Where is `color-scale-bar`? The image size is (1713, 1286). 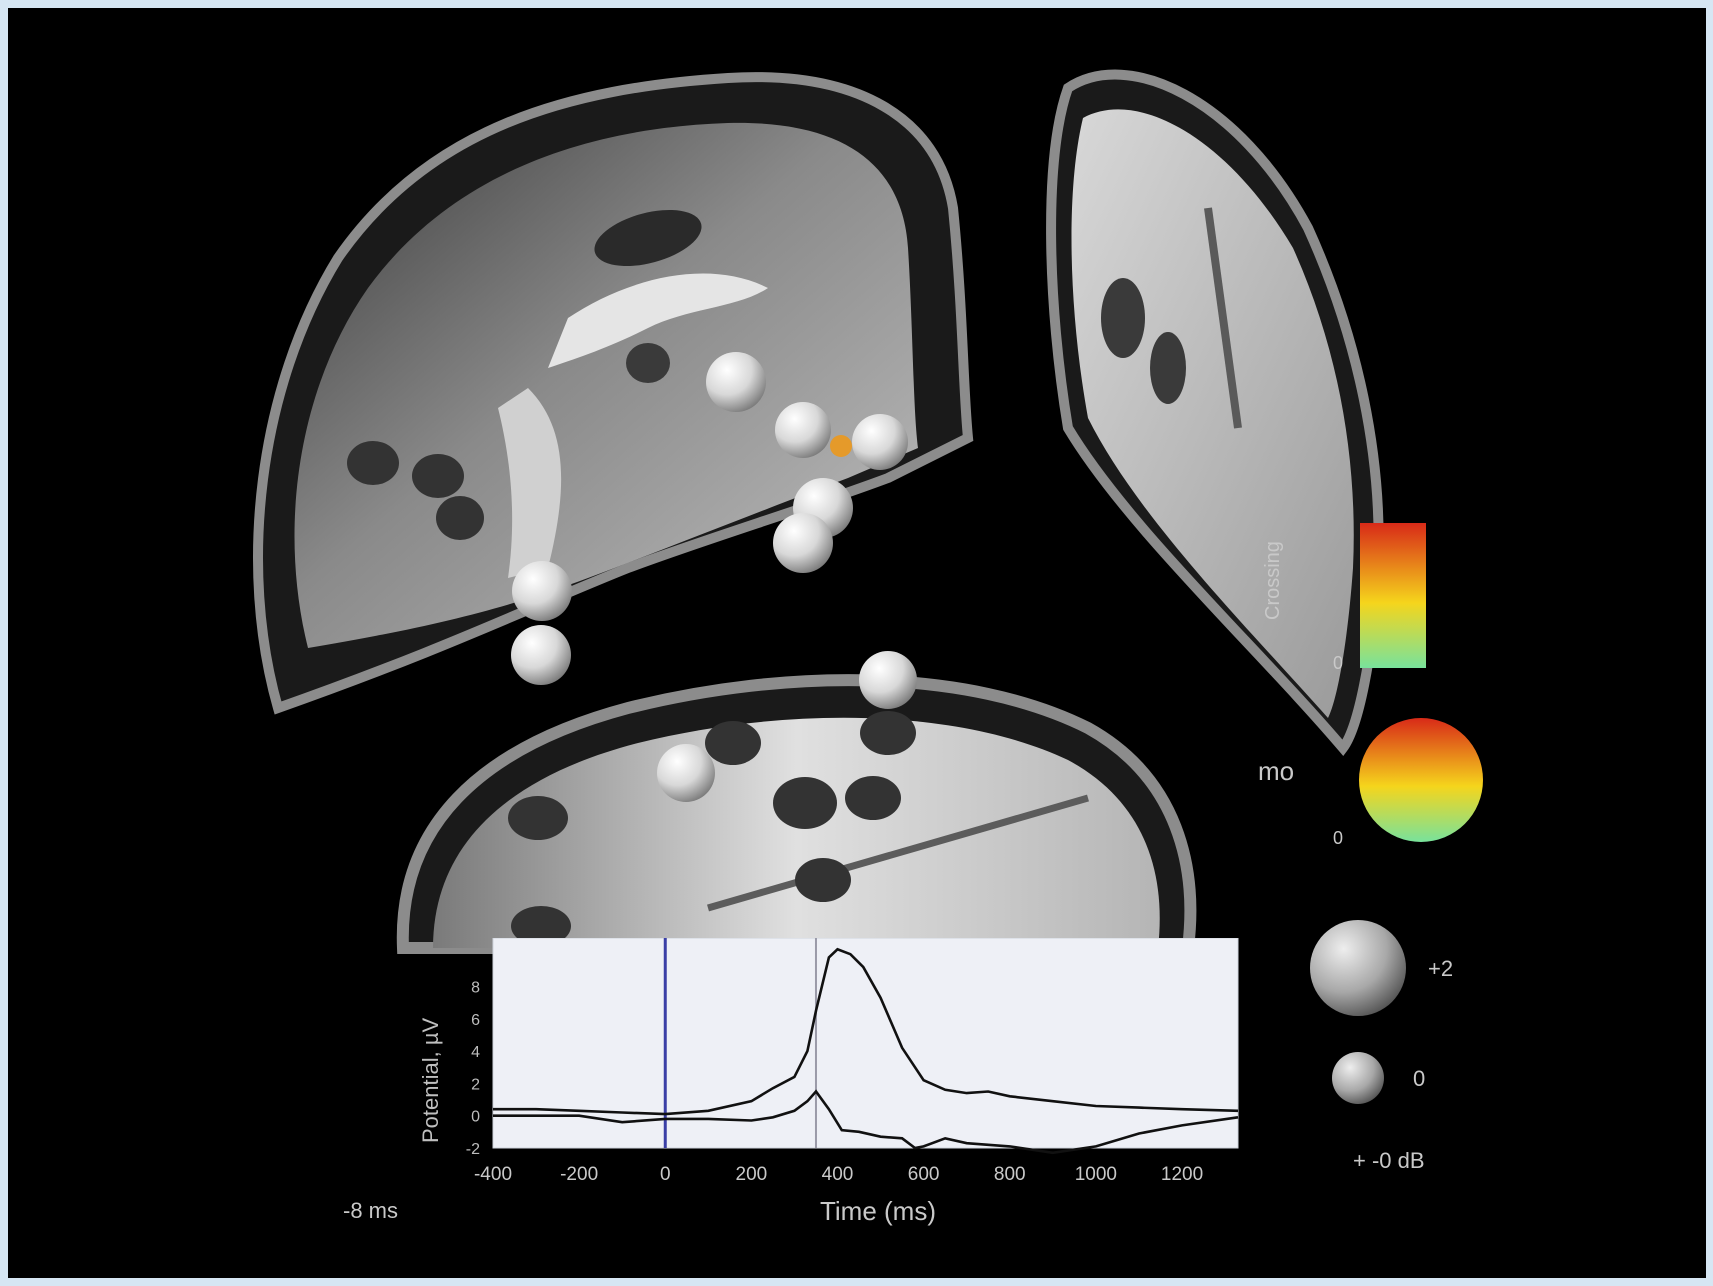
color-scale-bar is located at coordinates (1393, 595).